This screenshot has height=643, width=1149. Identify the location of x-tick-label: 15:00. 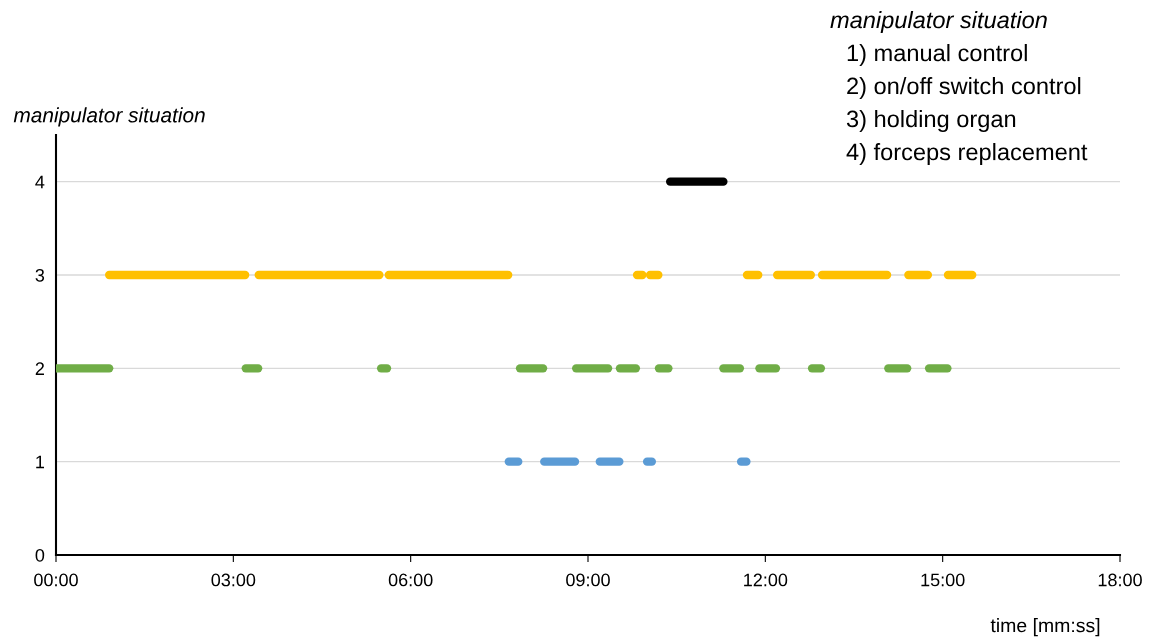
(943, 580).